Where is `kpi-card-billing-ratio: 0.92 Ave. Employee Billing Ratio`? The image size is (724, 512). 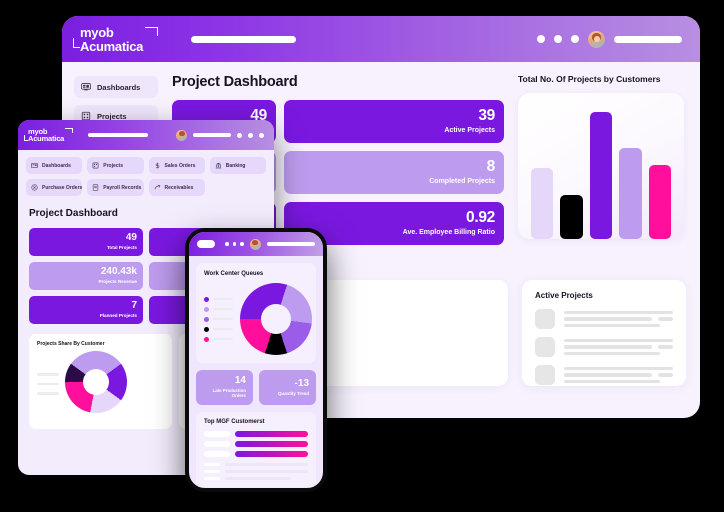
kpi-card-billing-ratio: 0.92 Ave. Employee Billing Ratio is located at coordinates (394, 223).